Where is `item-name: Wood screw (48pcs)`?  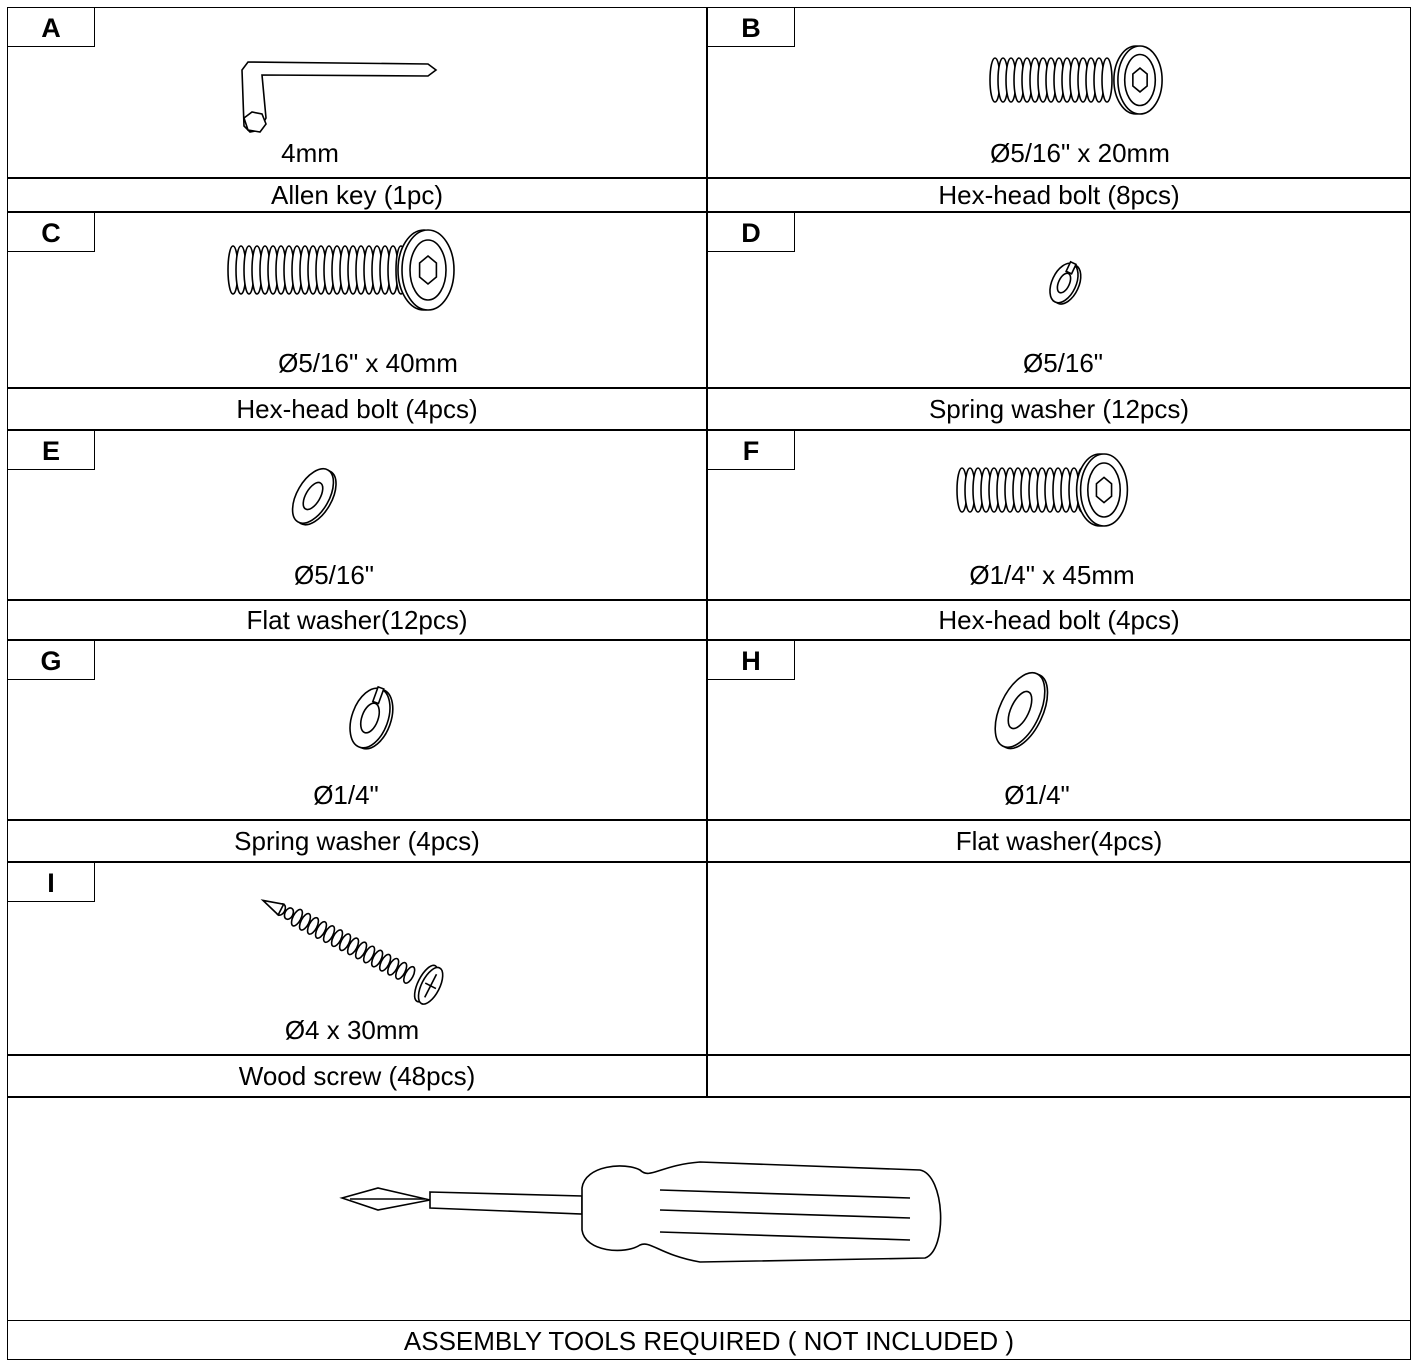 item-name: Wood screw (48pcs) is located at coordinates (357, 1076).